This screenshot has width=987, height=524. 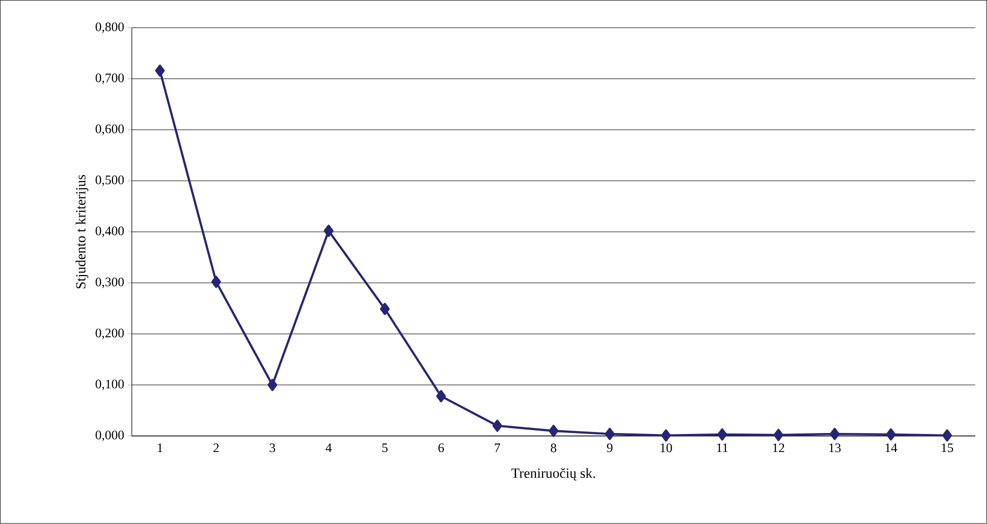 What do you see at coordinates (160, 448) in the screenshot?
I see `x-tick-label: 1` at bounding box center [160, 448].